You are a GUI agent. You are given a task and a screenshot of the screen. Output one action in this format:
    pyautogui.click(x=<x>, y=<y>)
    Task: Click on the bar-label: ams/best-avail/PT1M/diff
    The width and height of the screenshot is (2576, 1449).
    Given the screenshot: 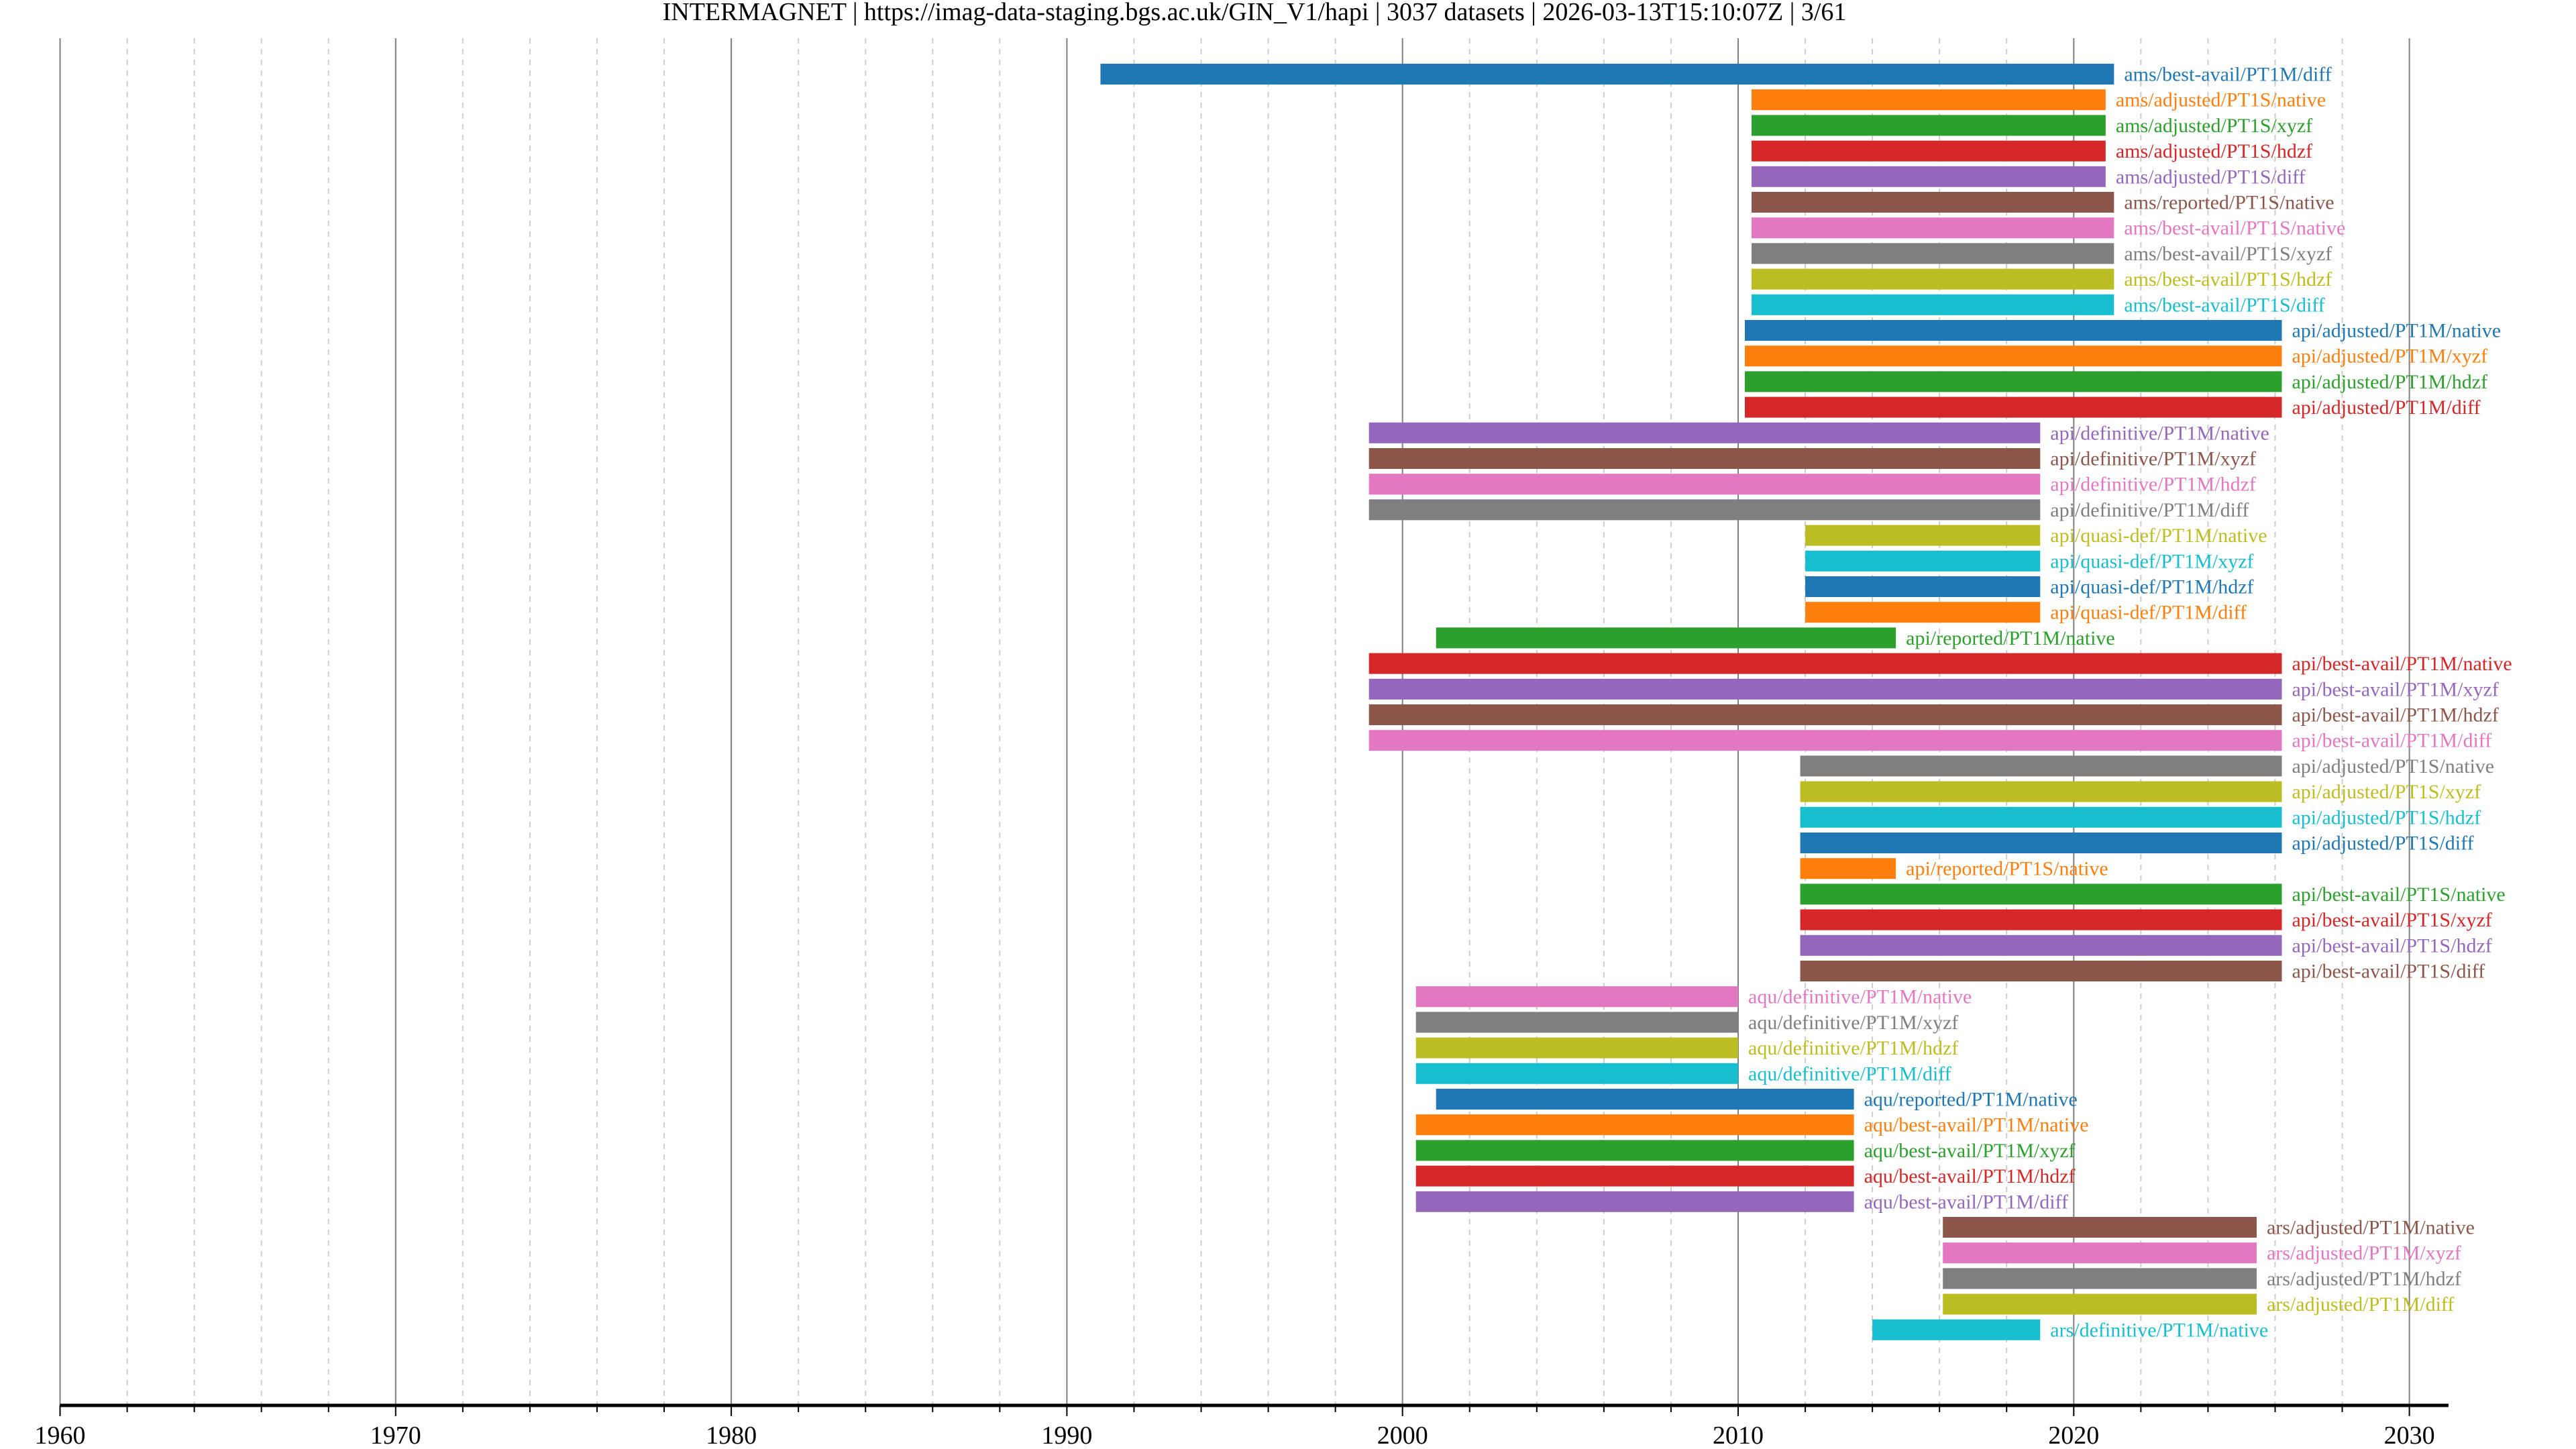 What is the action you would take?
    pyautogui.click(x=2227, y=75)
    